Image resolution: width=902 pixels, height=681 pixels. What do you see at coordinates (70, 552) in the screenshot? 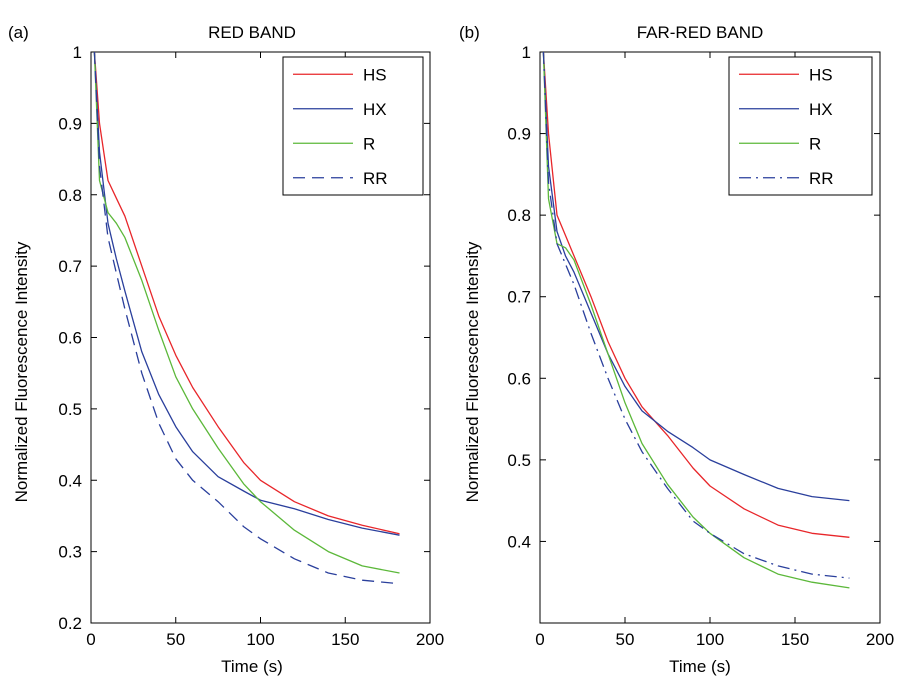
I see `y-tick-label: 0.3` at bounding box center [70, 552].